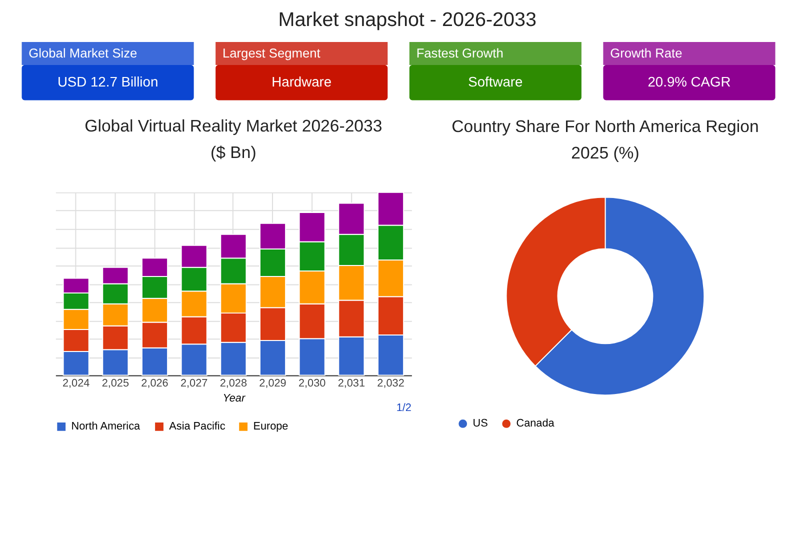 The width and height of the screenshot is (800, 558). I want to click on legend-label: Europe, so click(270, 426).